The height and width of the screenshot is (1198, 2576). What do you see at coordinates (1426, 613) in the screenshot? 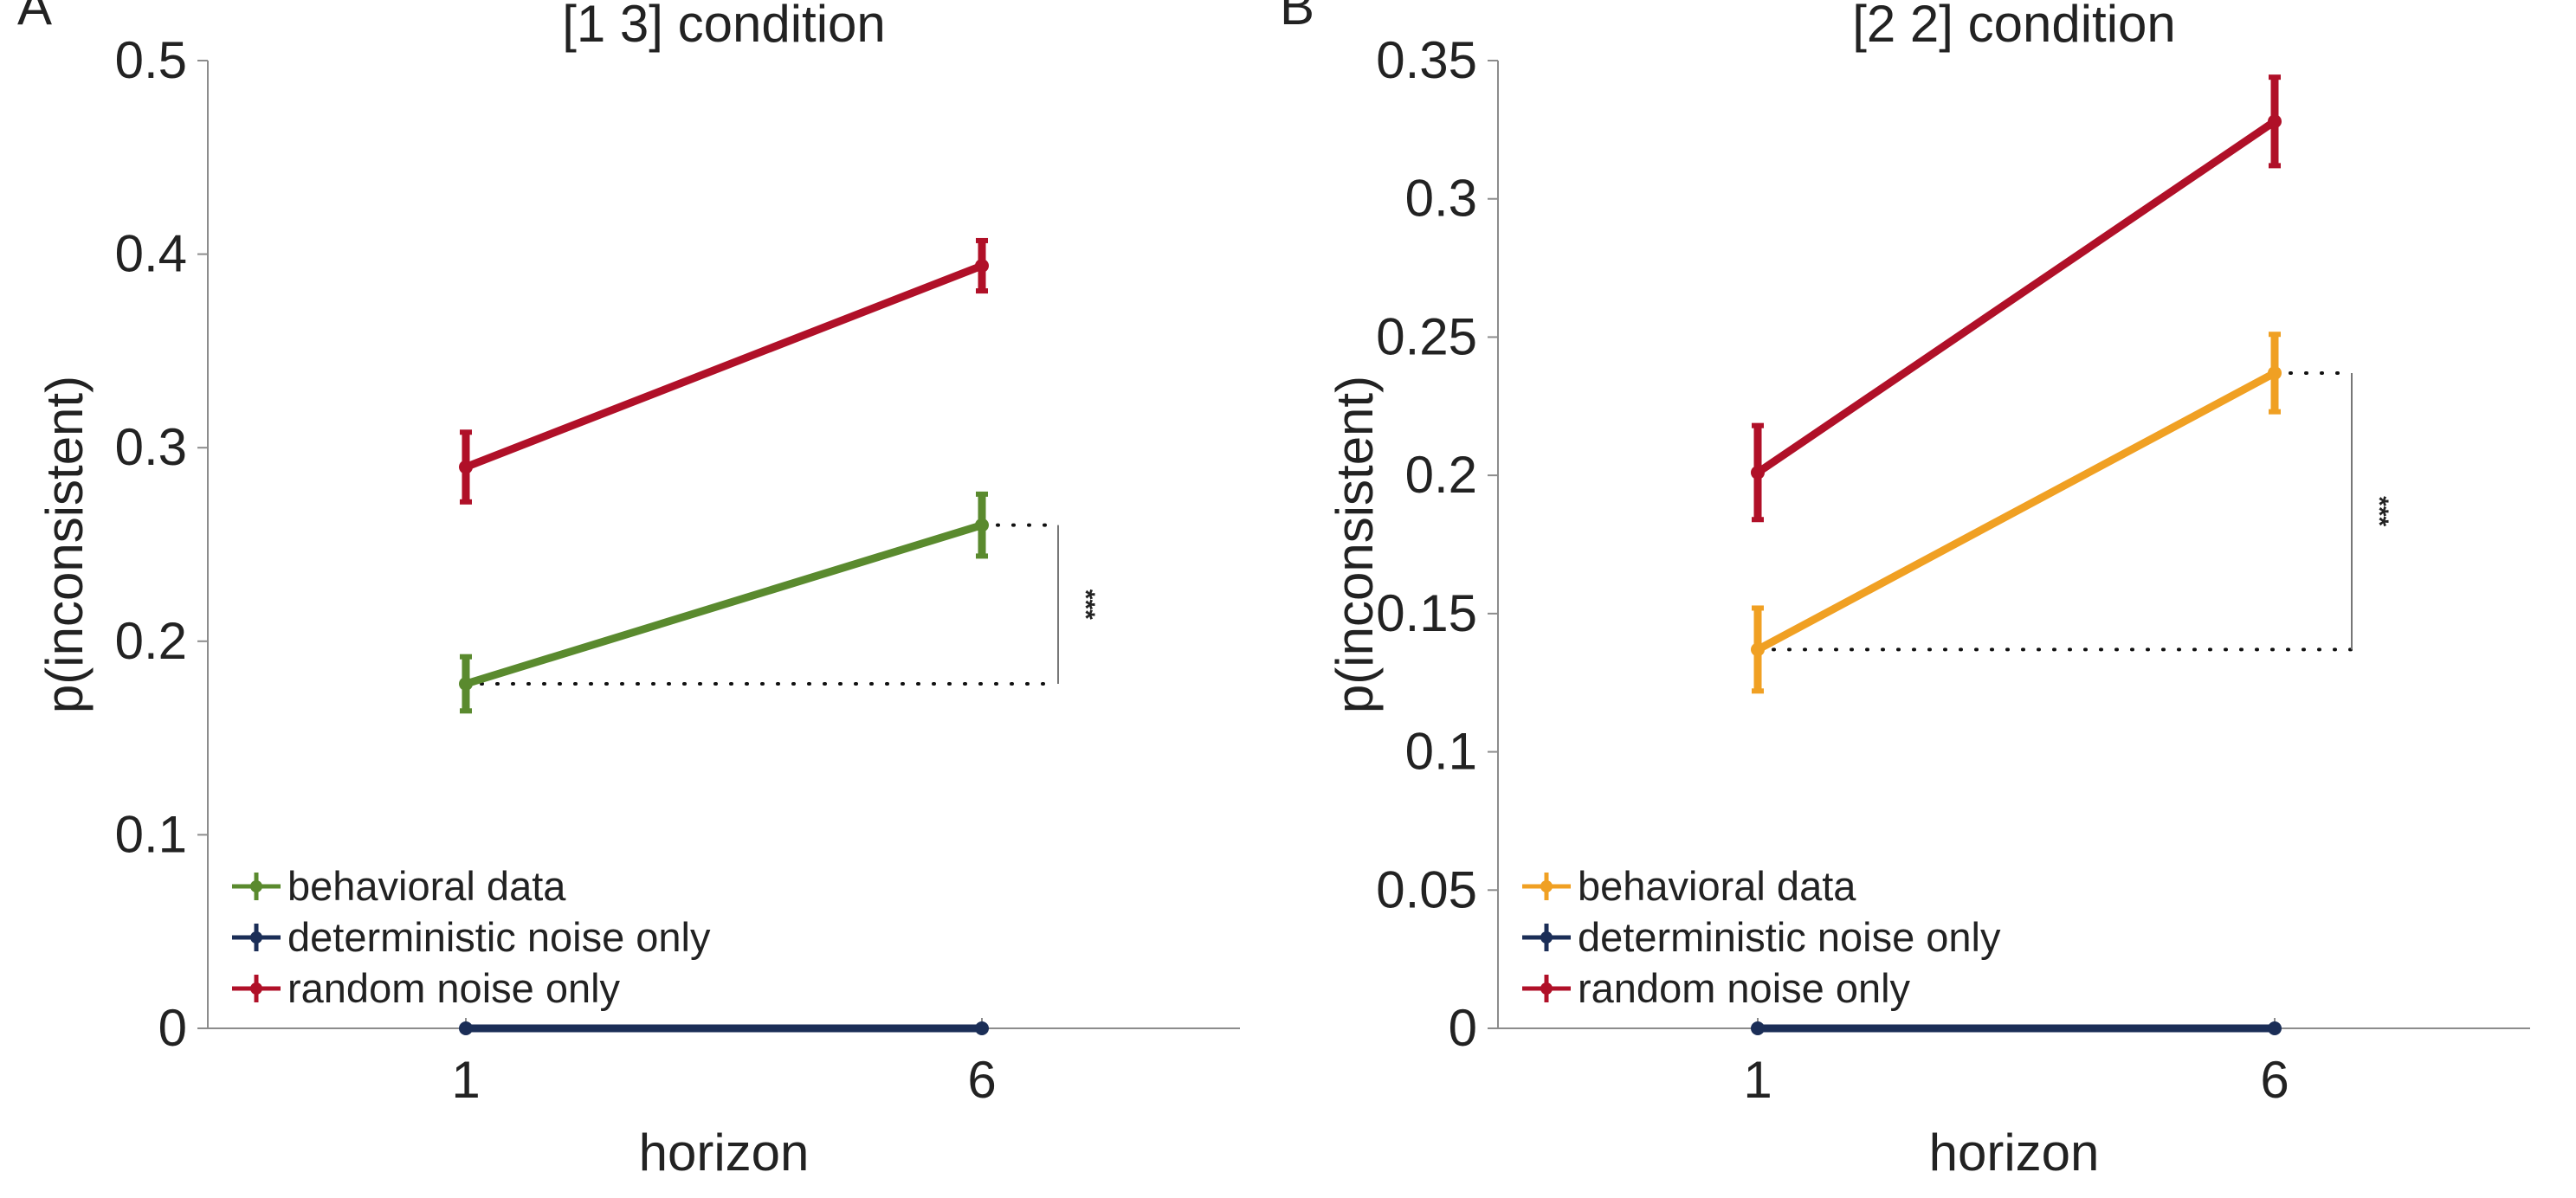
I see `y-tick-label: 0.15` at bounding box center [1426, 613].